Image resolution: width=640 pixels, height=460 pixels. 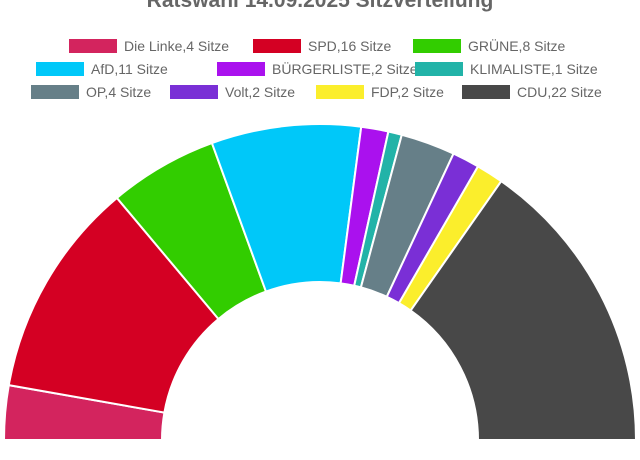 I want to click on legend-label: BÜRGERLISTE,2 Sitze, so click(x=345, y=69).